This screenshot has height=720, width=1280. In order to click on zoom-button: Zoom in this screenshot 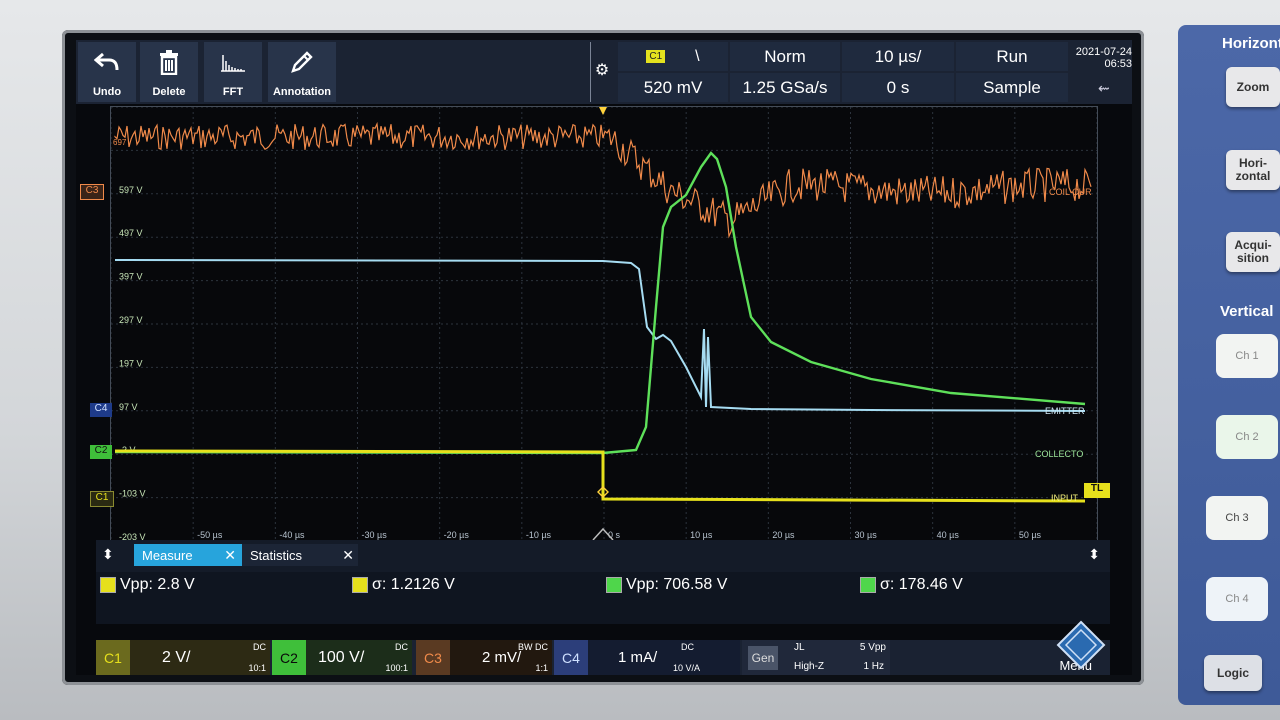, I will do `click(1253, 87)`.